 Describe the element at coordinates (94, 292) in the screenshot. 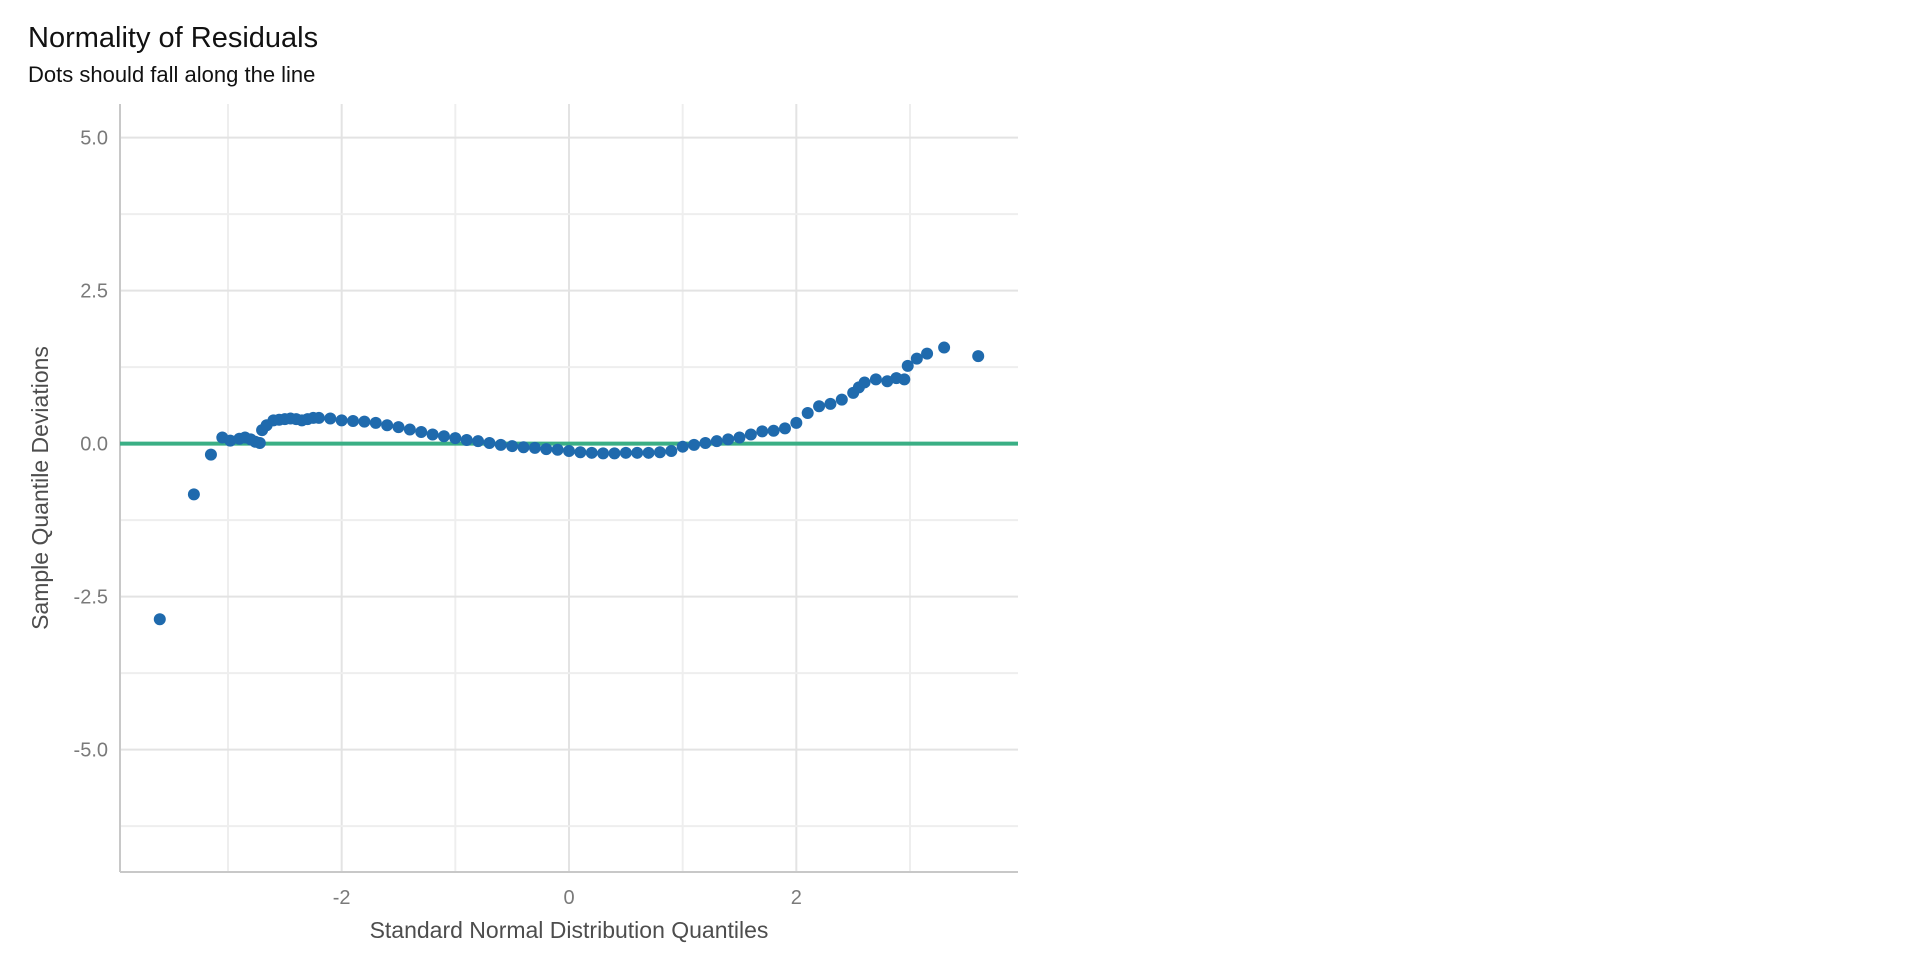

I see `y-tick-label: 2.5` at that location.